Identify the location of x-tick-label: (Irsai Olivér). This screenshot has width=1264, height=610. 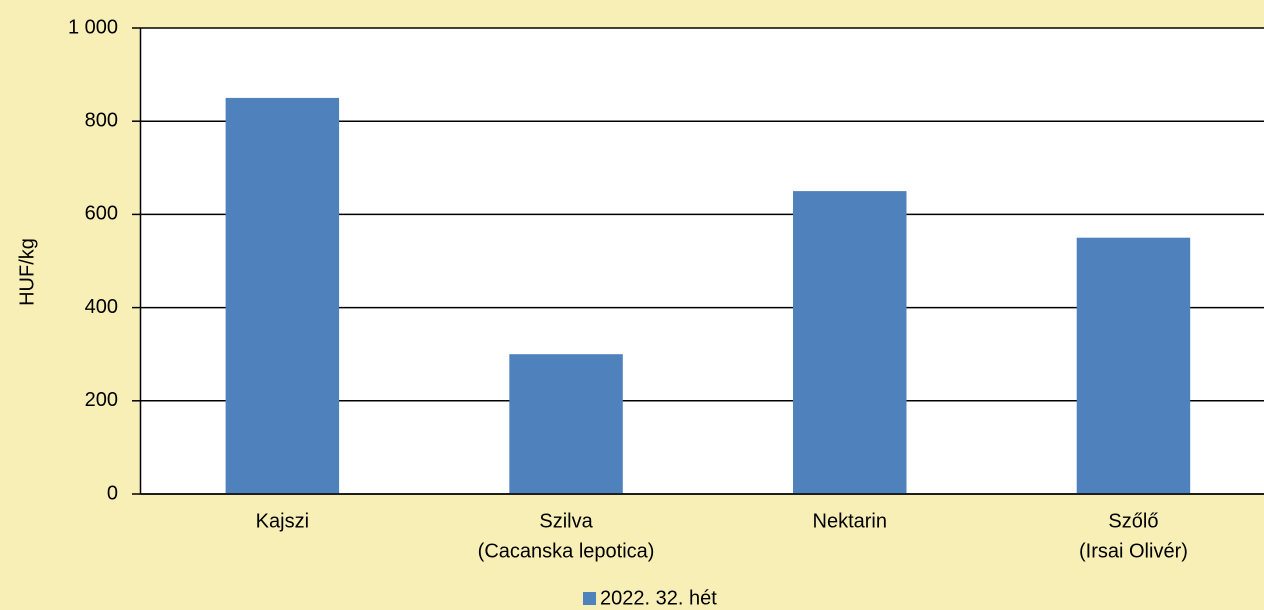
(1133, 551).